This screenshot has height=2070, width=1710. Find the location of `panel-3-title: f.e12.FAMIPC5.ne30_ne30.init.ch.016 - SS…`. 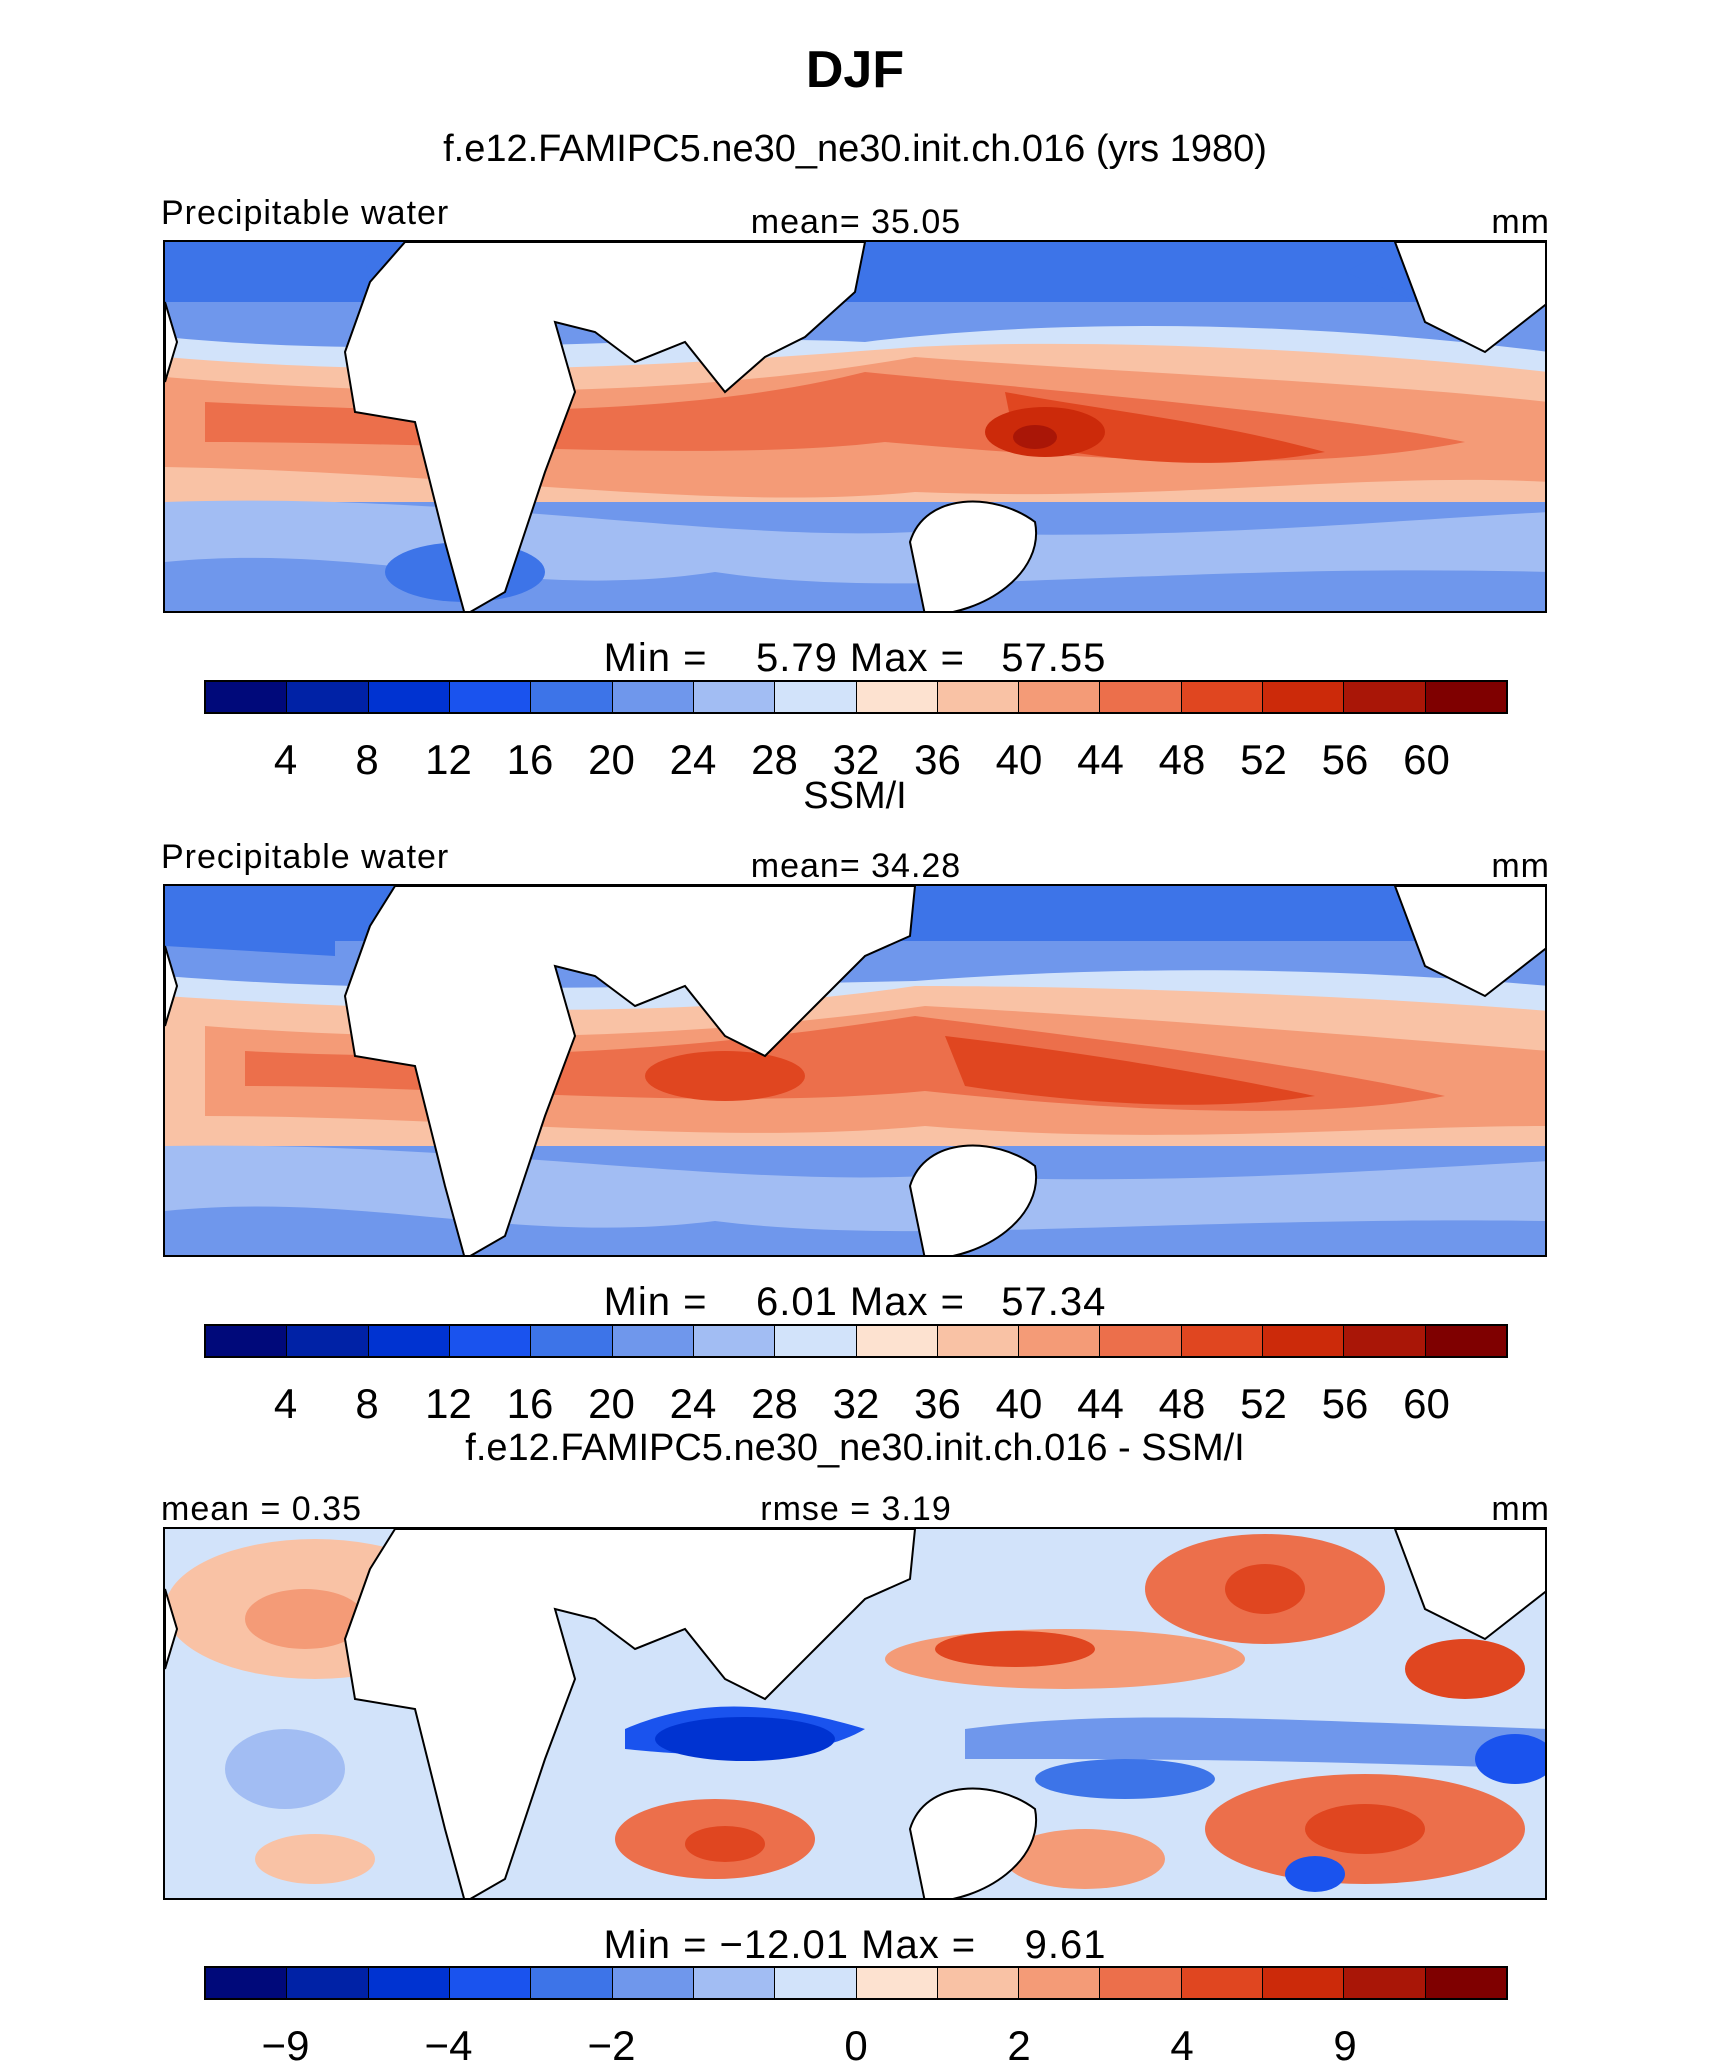

panel-3-title: f.e12.FAMIPC5.ne30_ne30.init.ch.016 - SS… is located at coordinates (855, 1448).